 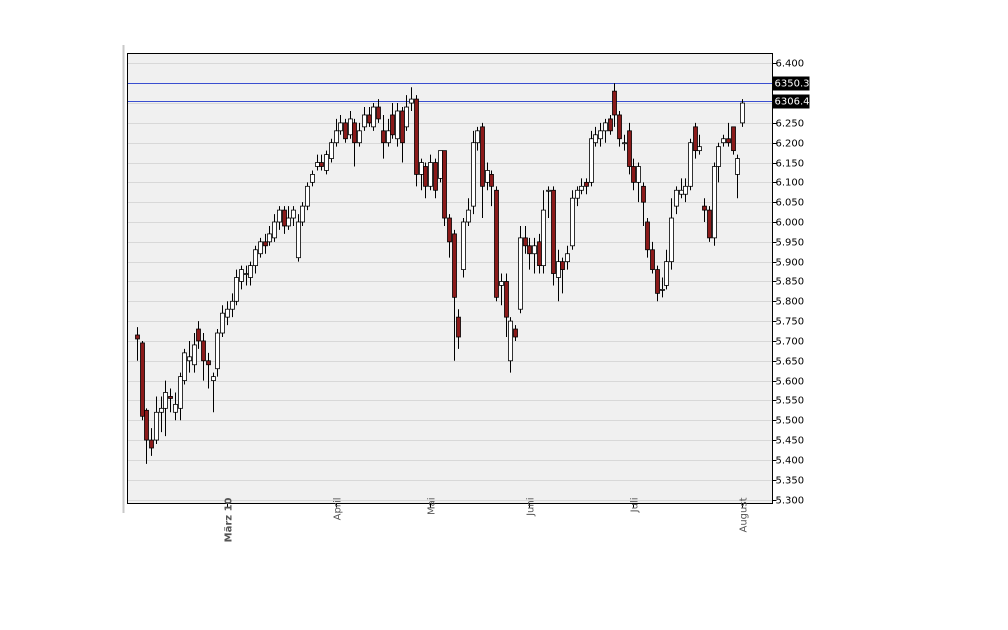 What do you see at coordinates (790, 461) in the screenshot?
I see `y-tick-label: 5.400` at bounding box center [790, 461].